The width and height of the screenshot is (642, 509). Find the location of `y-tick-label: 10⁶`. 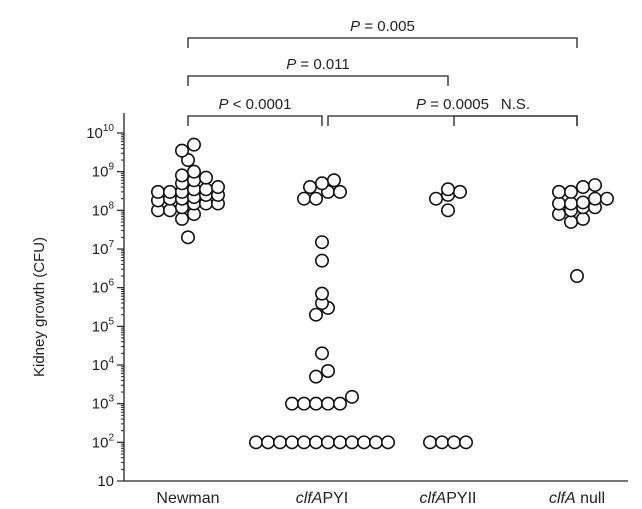

y-tick-label: 10⁶ is located at coordinates (103, 287).